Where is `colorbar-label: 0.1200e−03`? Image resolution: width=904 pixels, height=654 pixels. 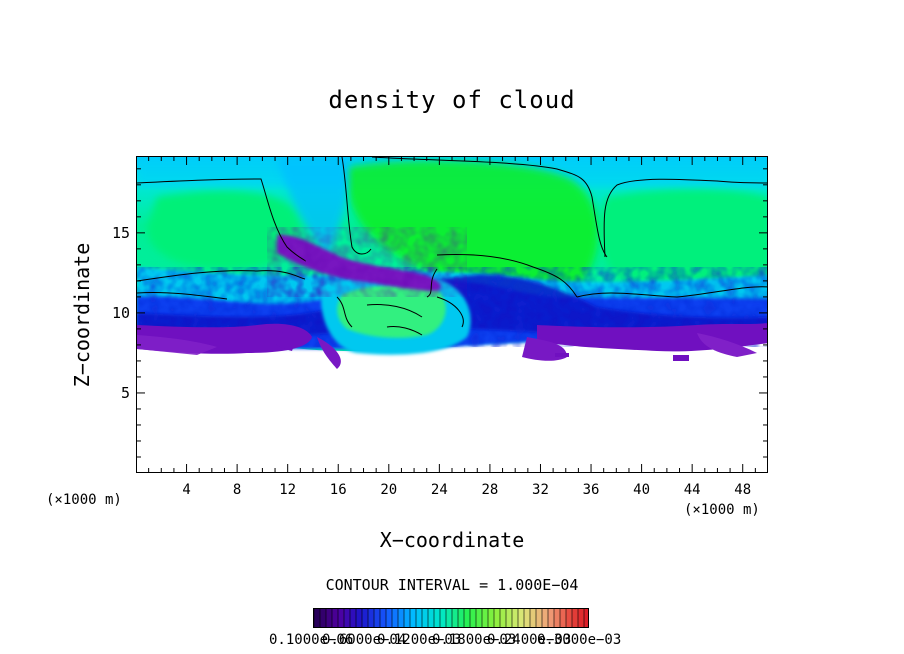 colorbar-label: 0.1200e−03 is located at coordinates (419, 640).